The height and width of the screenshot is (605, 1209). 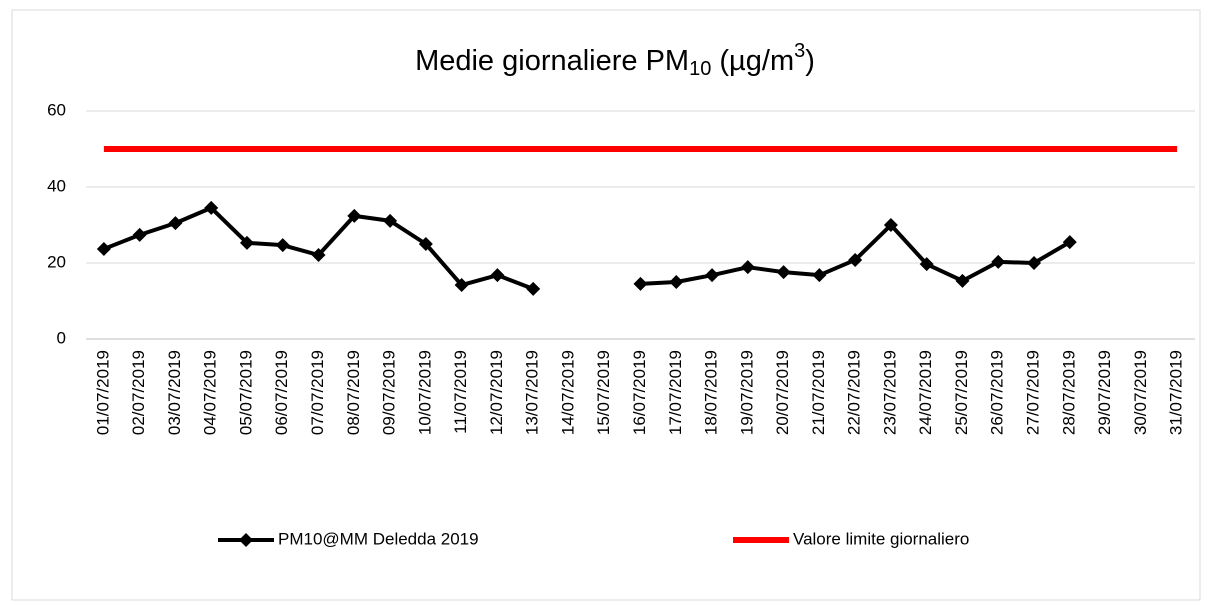 What do you see at coordinates (61, 337) in the screenshot?
I see `y-tick-label: 0` at bounding box center [61, 337].